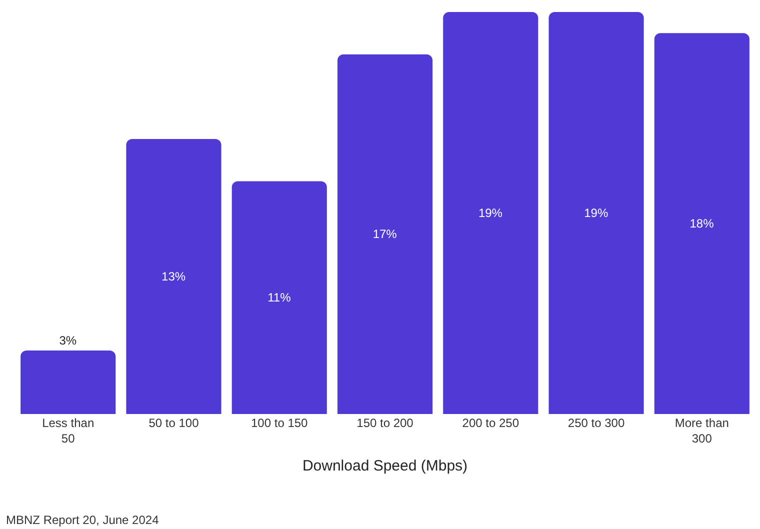 The image size is (760, 529). Describe the element at coordinates (702, 223) in the screenshot. I see `data-label: 18%` at that location.